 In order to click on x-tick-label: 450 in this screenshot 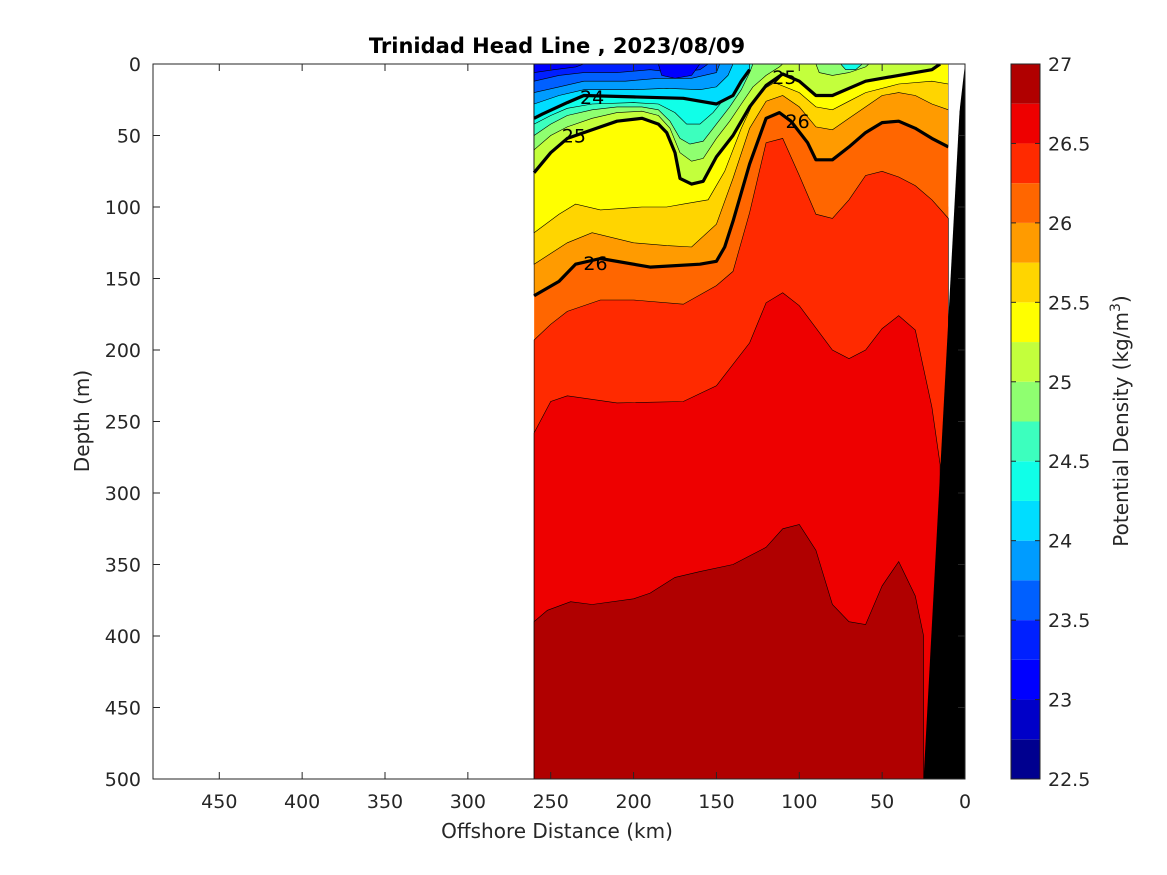, I will do `click(219, 802)`.